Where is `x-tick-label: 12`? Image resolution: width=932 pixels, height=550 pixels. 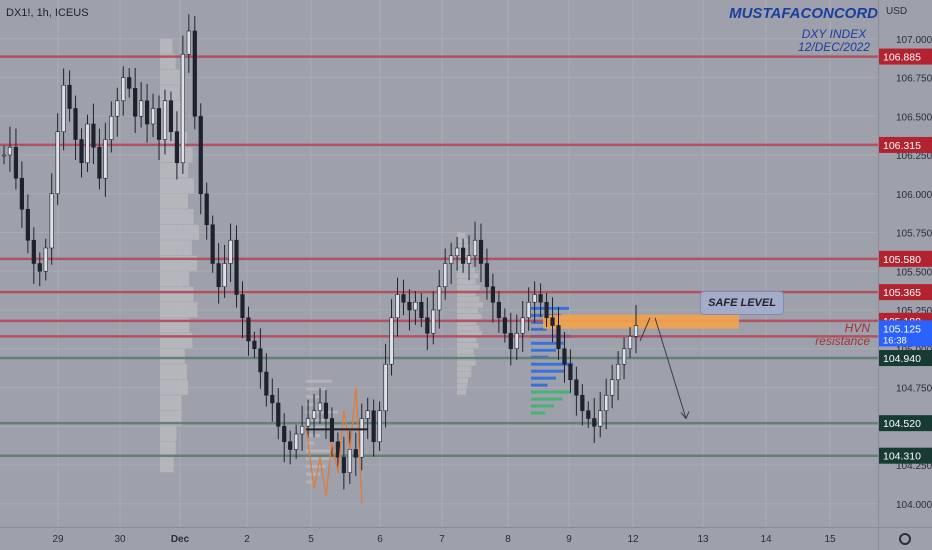
x-tick-label: 12 is located at coordinates (633, 539).